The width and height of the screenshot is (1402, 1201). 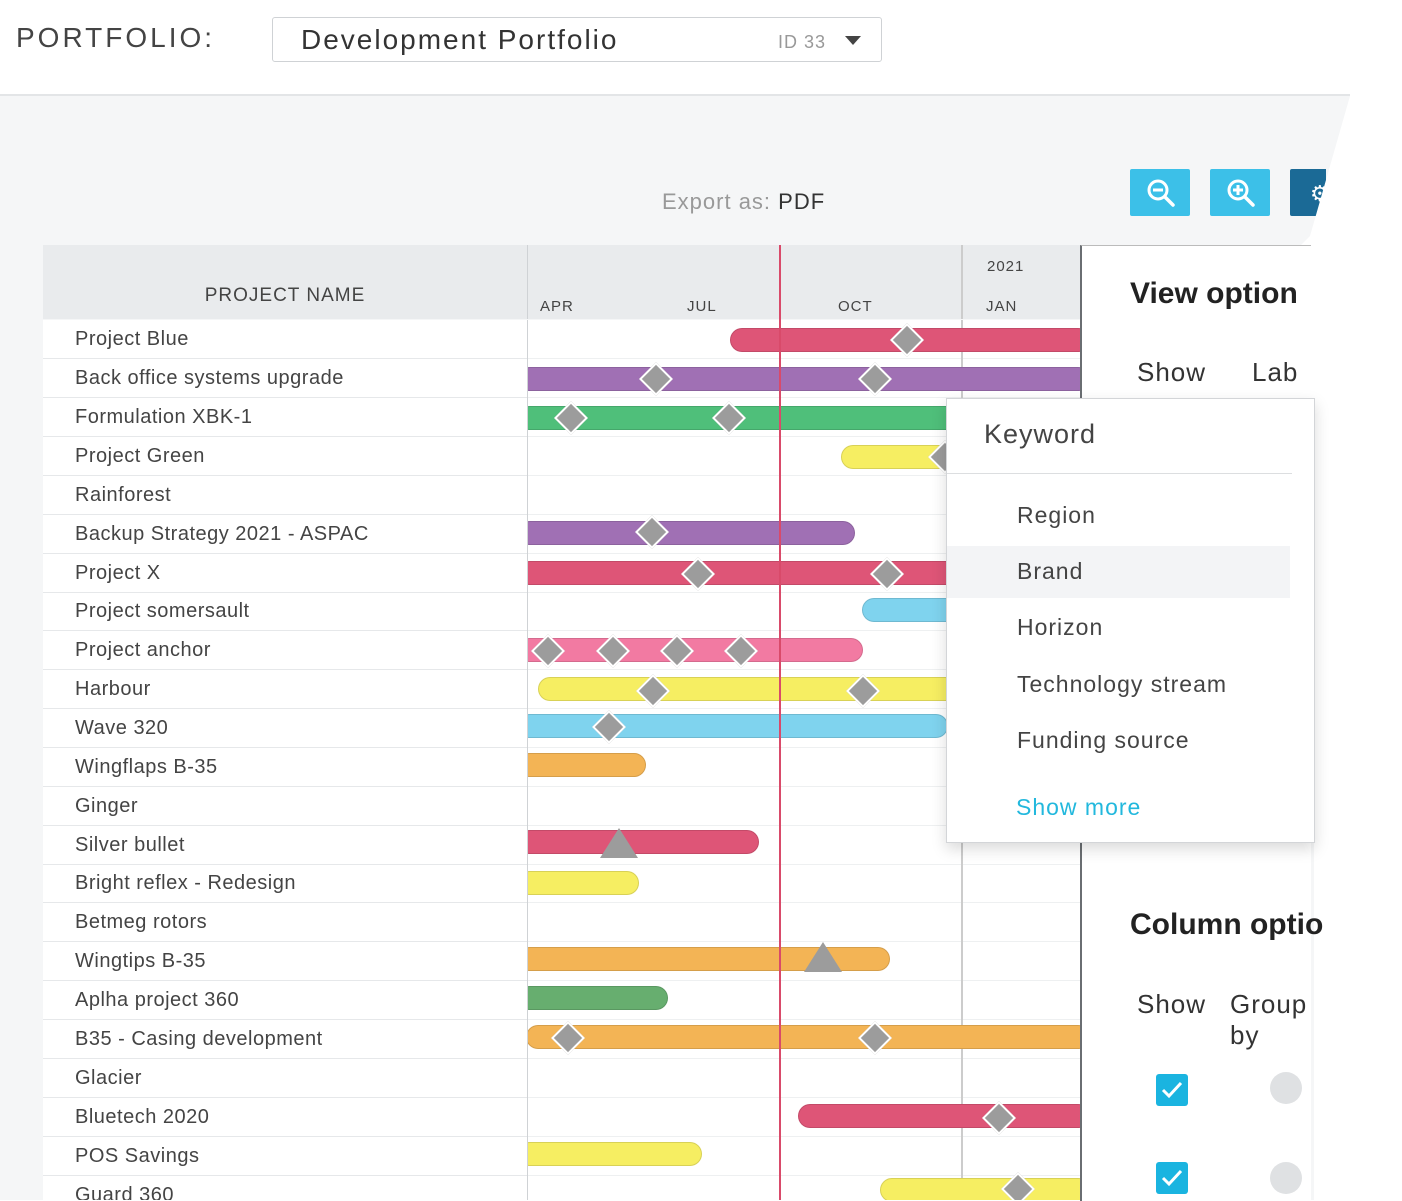 I want to click on table-row: Bluetech 2020, so click(x=285, y=1117).